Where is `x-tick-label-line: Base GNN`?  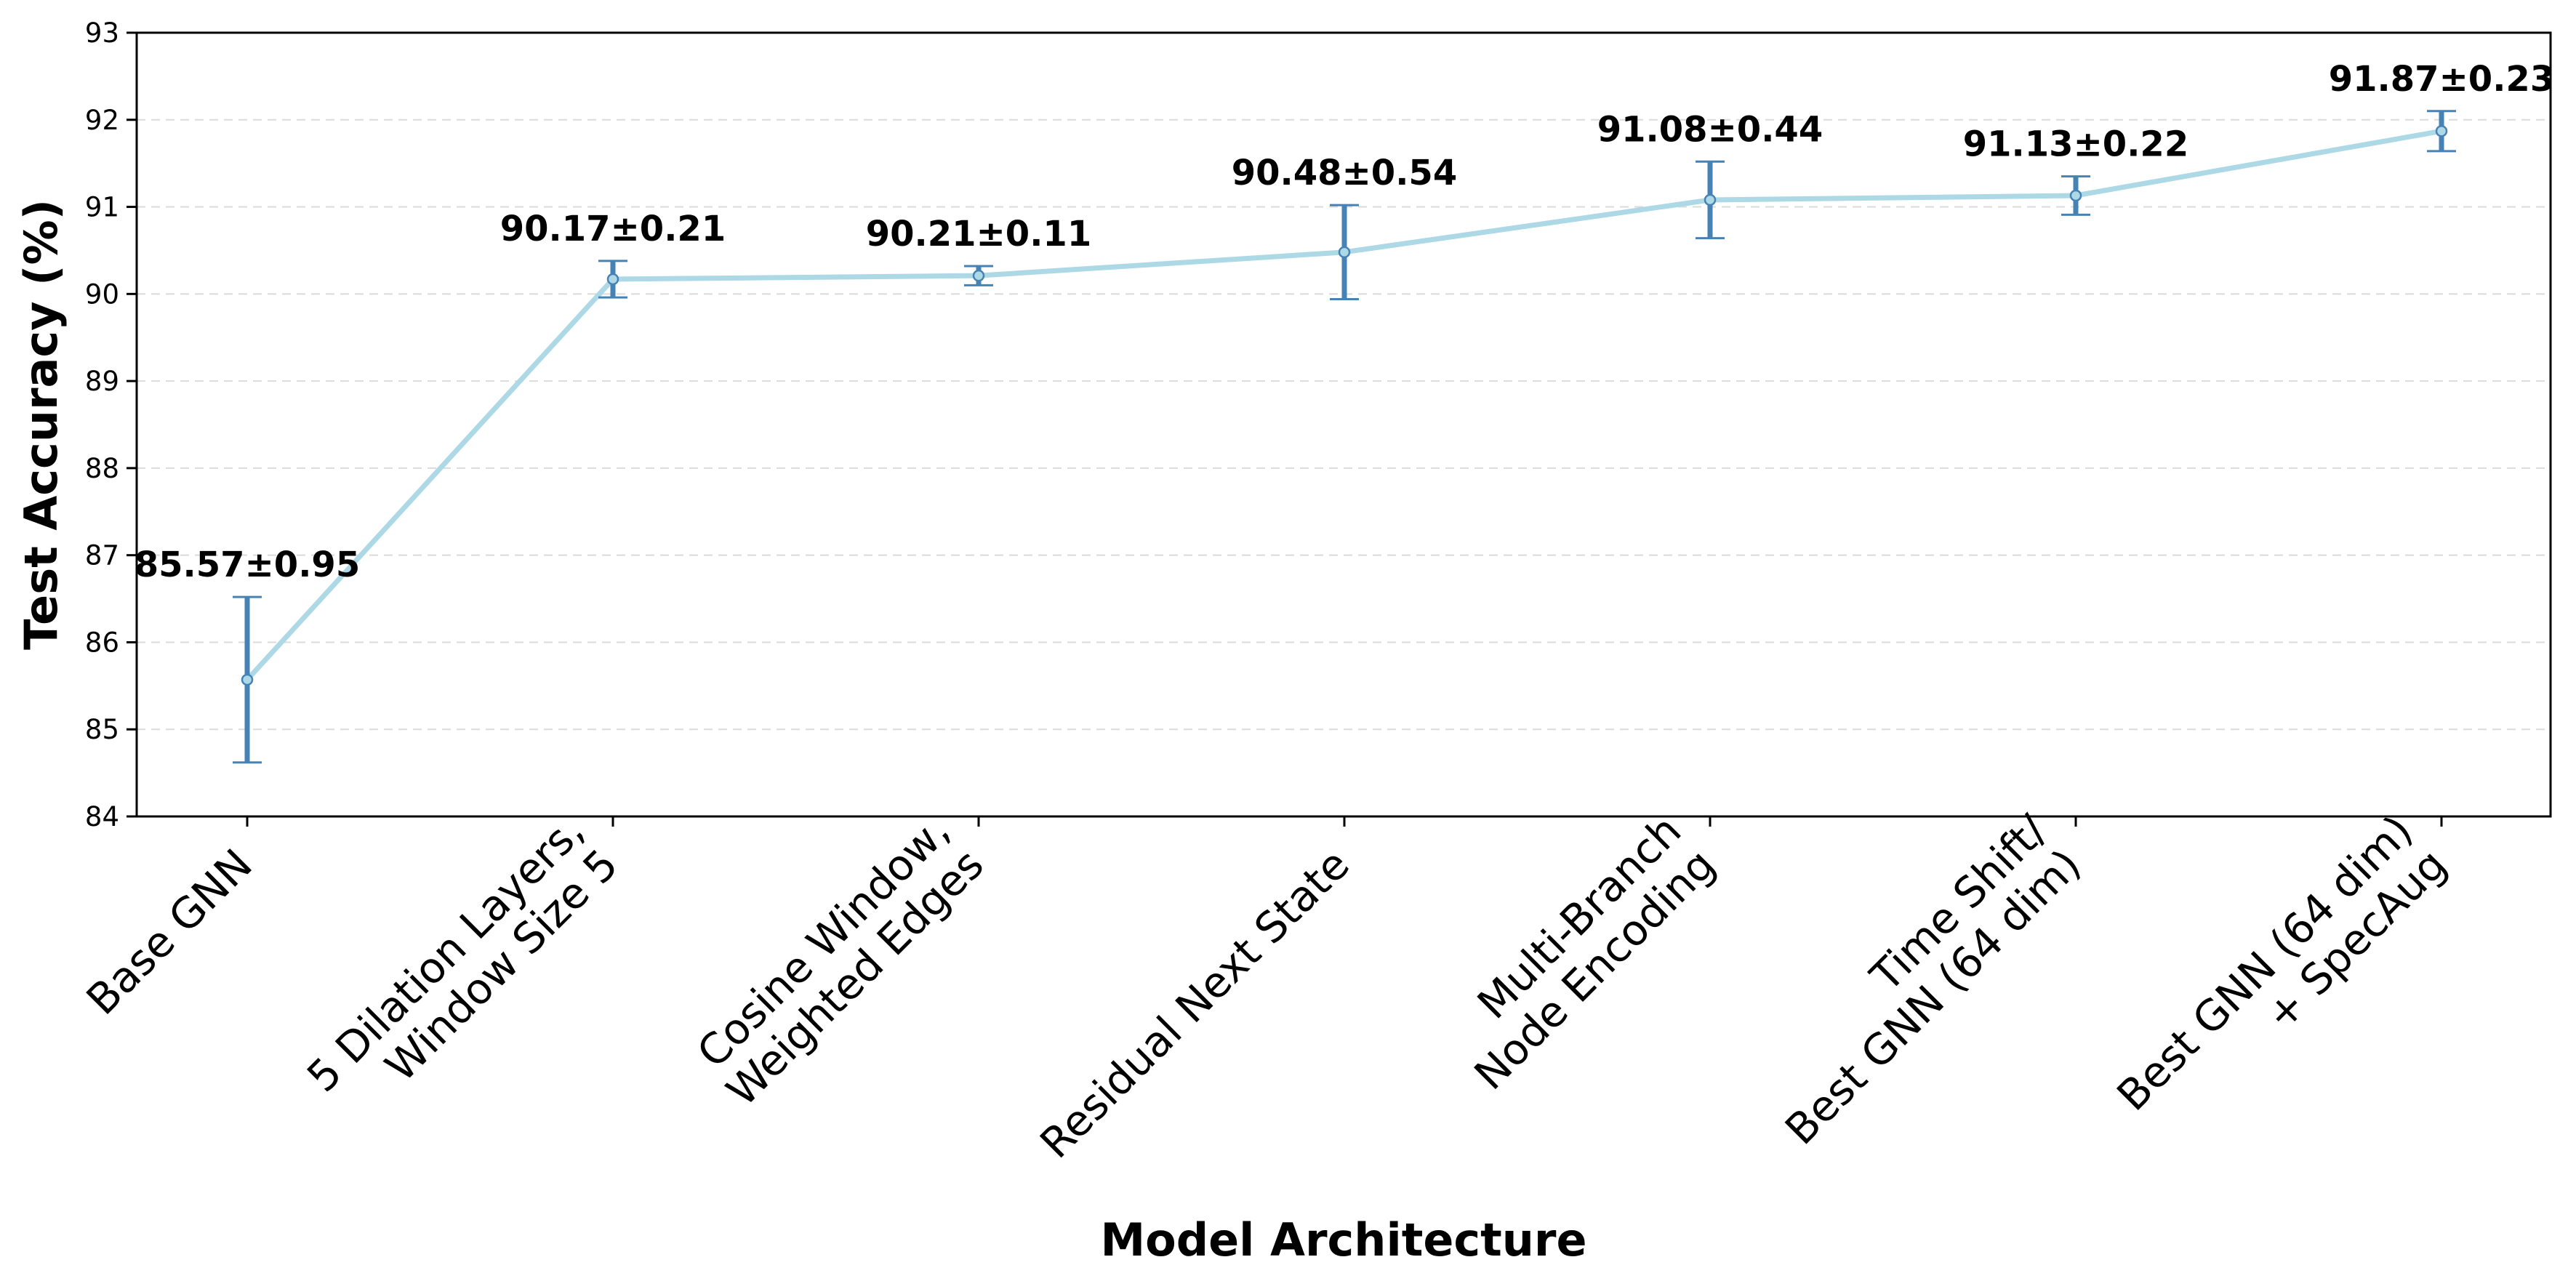
x-tick-label-line: Base GNN is located at coordinates (169, 932).